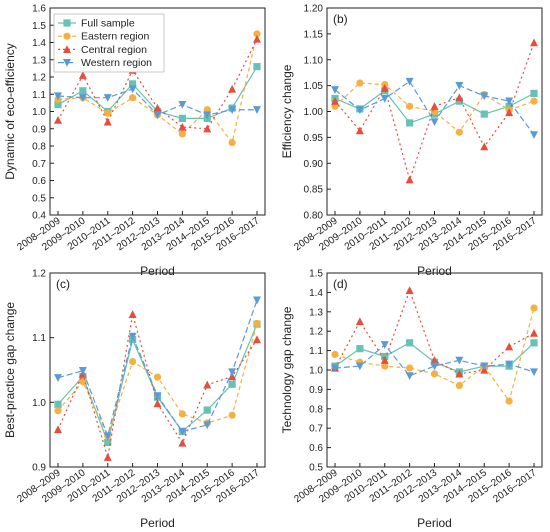  What do you see at coordinates (316, 351) in the screenshot?
I see `y-tick-label: 1.1` at bounding box center [316, 351].